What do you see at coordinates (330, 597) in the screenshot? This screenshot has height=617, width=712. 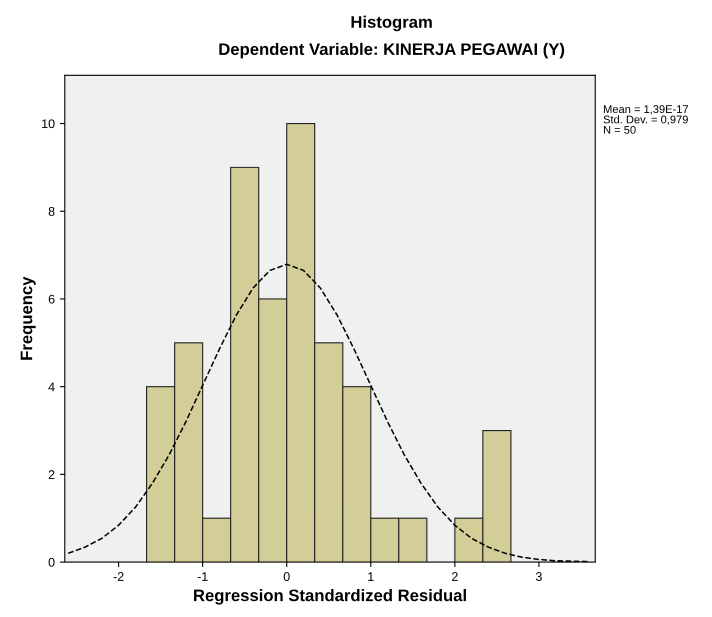 I see `x-axis-title: Regression Standardized Residual` at bounding box center [330, 597].